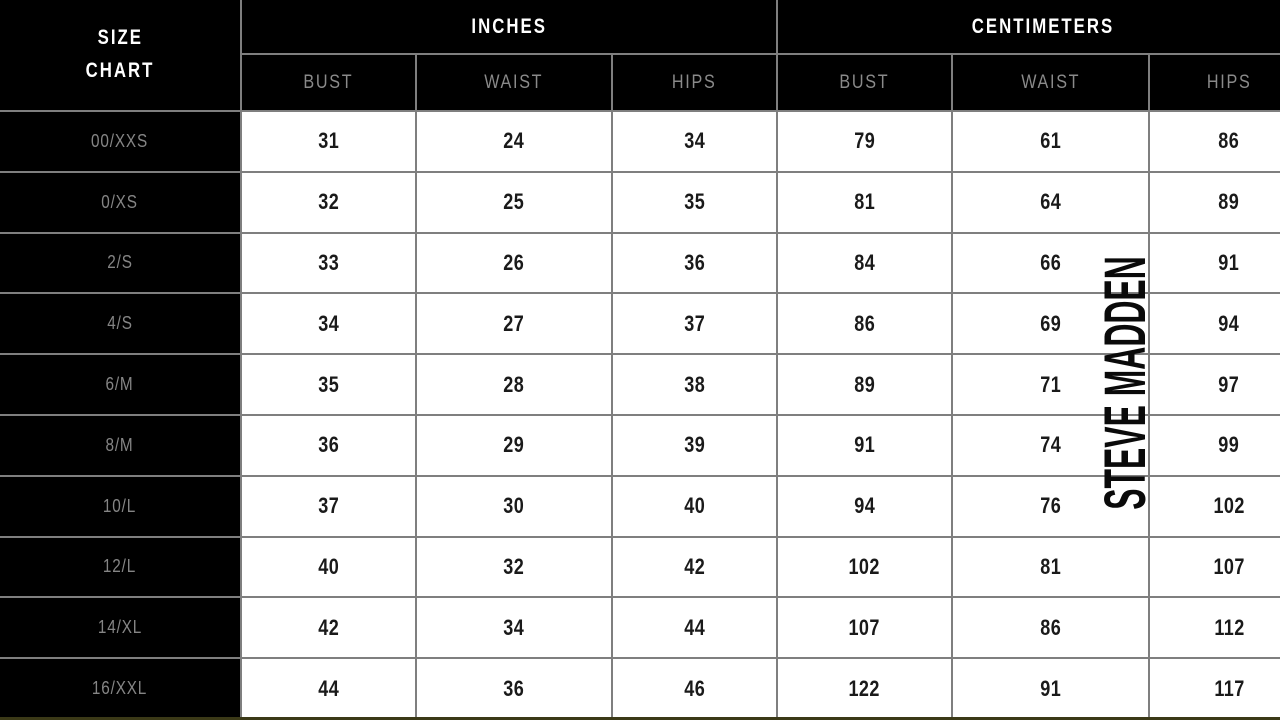 The image size is (1280, 720). I want to click on column-header-label: BUST, so click(328, 82).